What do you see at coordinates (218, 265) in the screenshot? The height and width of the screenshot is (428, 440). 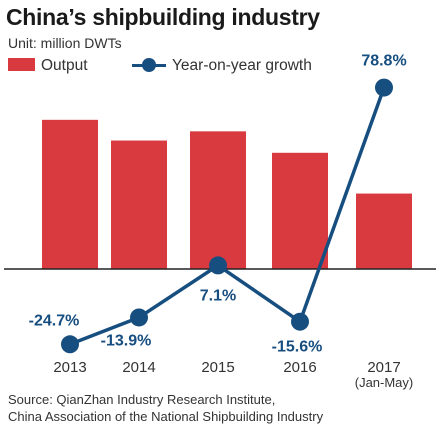 I see `growth-point-2015` at bounding box center [218, 265].